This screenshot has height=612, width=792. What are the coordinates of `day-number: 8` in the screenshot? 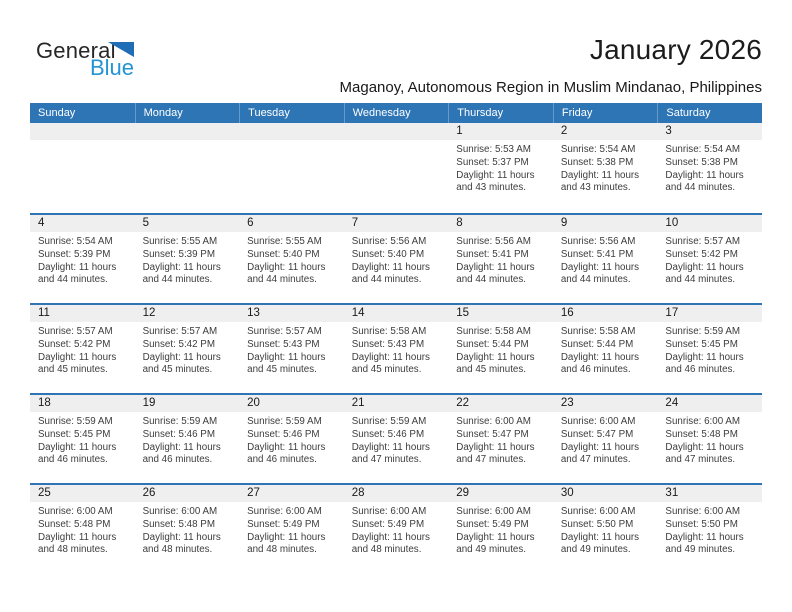 It's located at (459, 223).